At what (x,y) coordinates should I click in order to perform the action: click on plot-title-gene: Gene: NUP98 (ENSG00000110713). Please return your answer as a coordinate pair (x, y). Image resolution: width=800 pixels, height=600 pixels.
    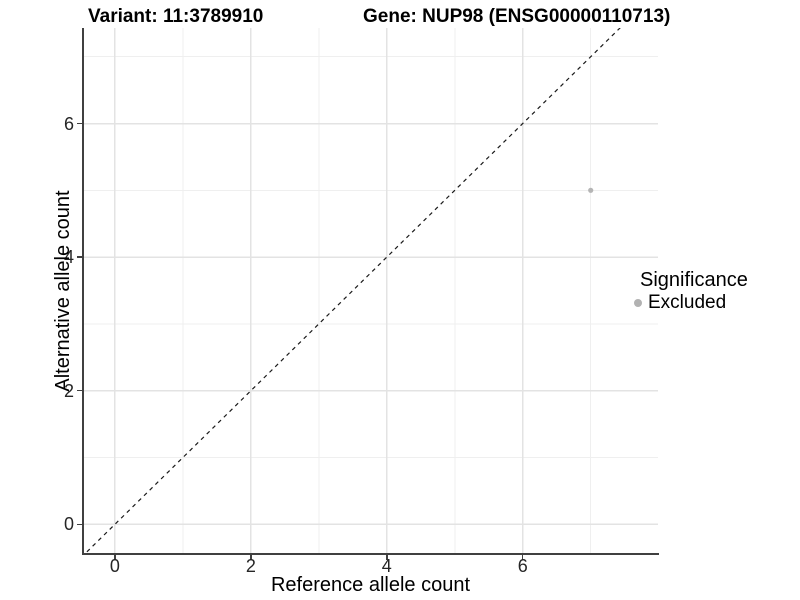
    Looking at the image, I should click on (517, 16).